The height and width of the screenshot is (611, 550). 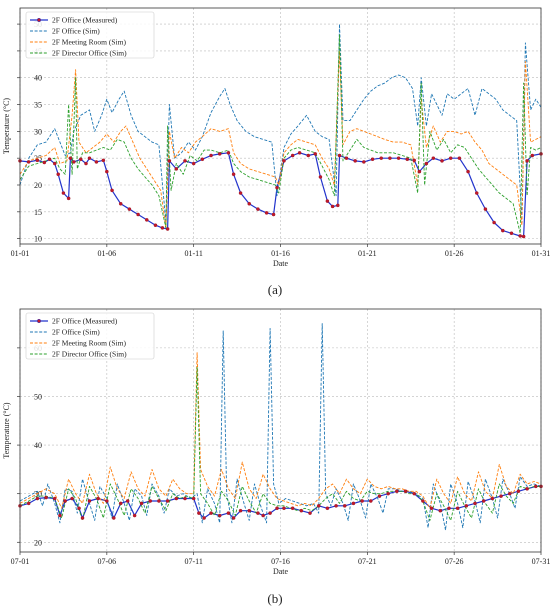 I want to click on y-tick-label: 15, so click(x=38, y=212).